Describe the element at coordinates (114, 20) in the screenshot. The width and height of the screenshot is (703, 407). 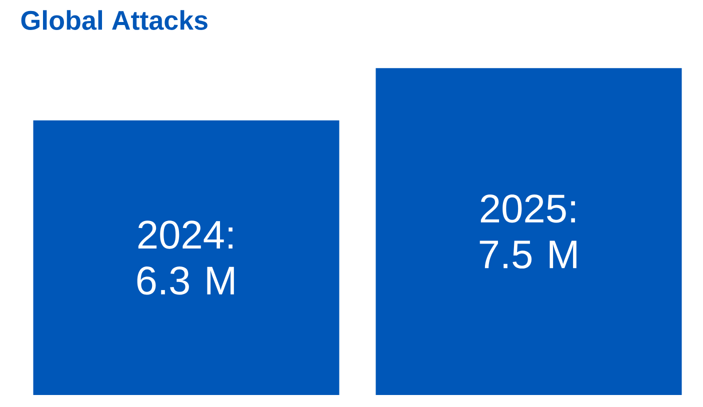
I see `chart-title: Global Attacks` at that location.